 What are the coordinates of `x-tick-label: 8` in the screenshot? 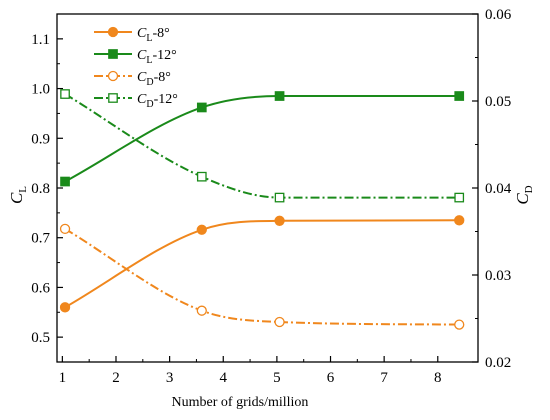 It's located at (438, 378).